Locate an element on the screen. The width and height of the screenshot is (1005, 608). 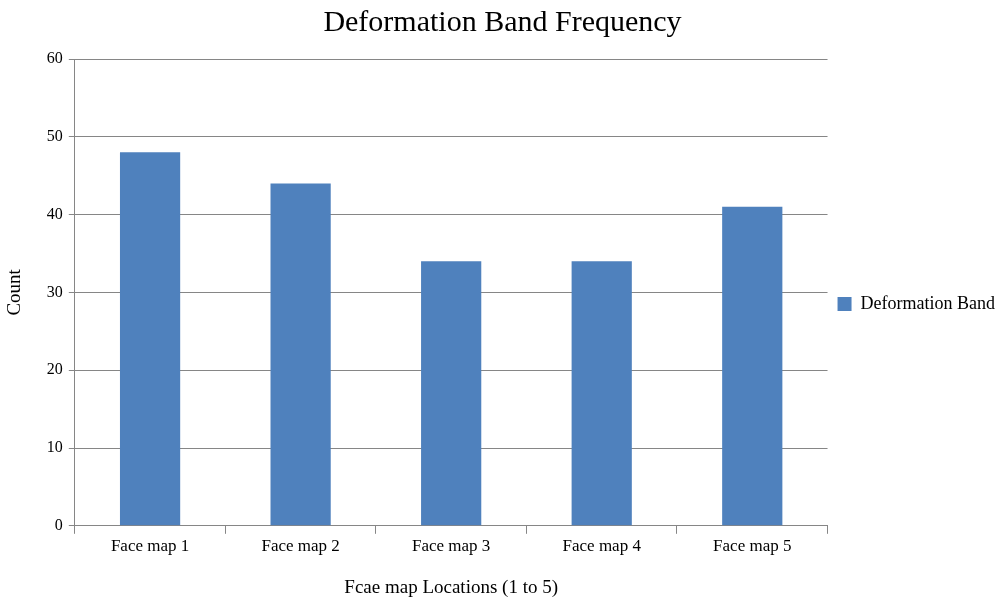
x-tick-label: Face map 1 is located at coordinates (150, 546).